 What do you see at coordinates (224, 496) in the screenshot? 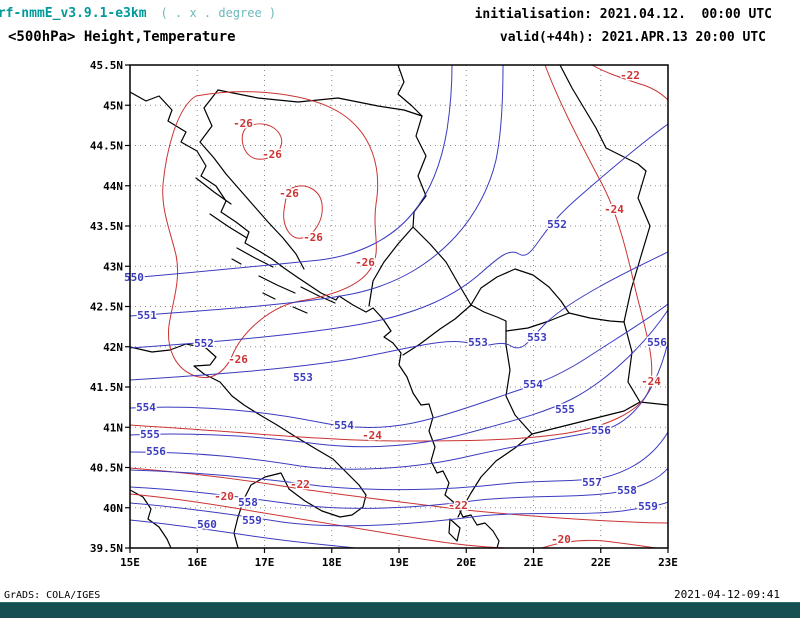
I see `temperature-label: -20` at bounding box center [224, 496].